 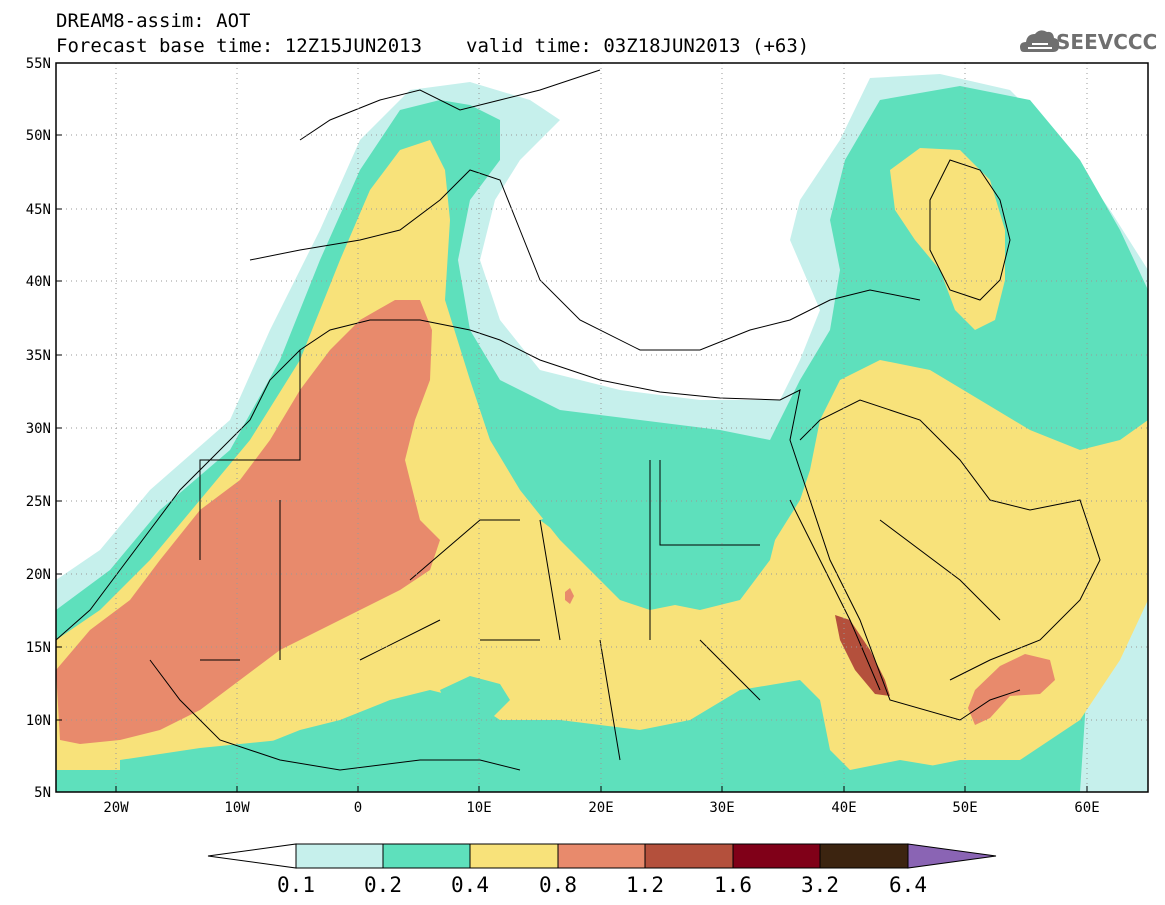 I want to click on lat-label: 5N, so click(x=42, y=793).